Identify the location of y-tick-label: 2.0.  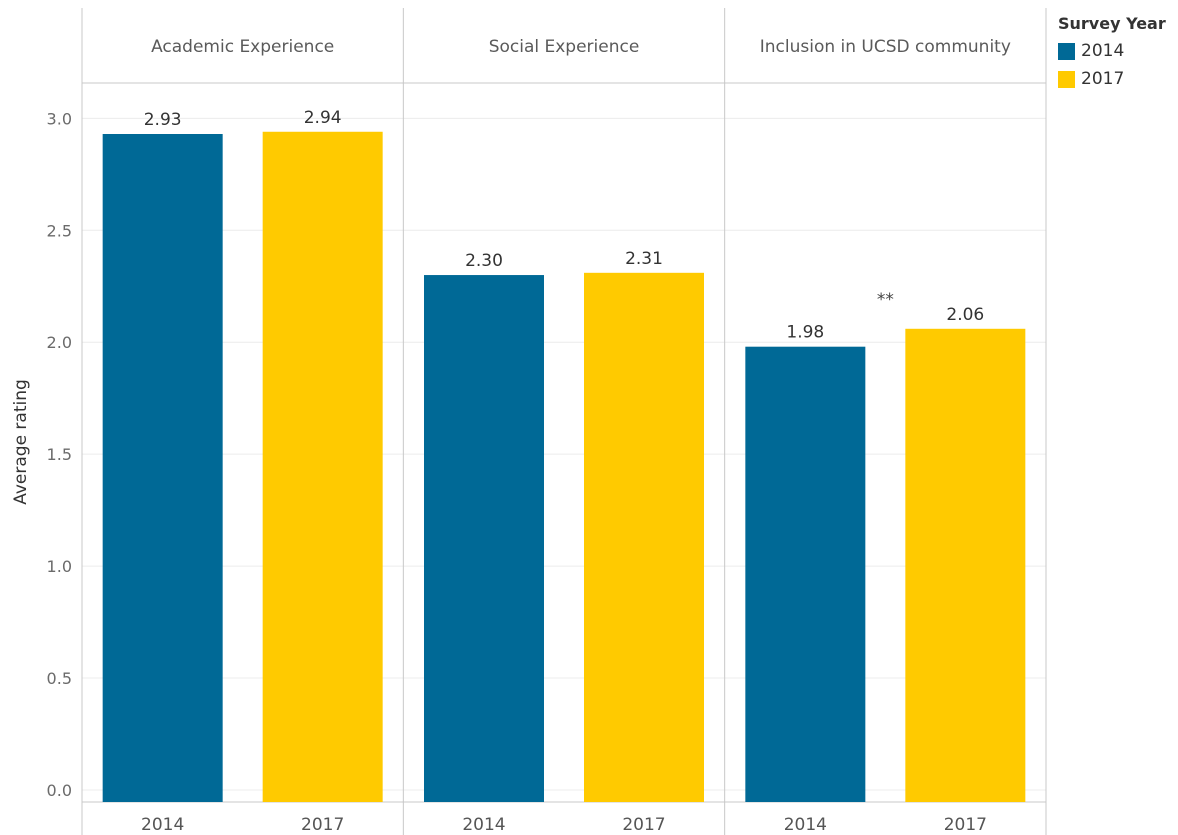
(59, 342).